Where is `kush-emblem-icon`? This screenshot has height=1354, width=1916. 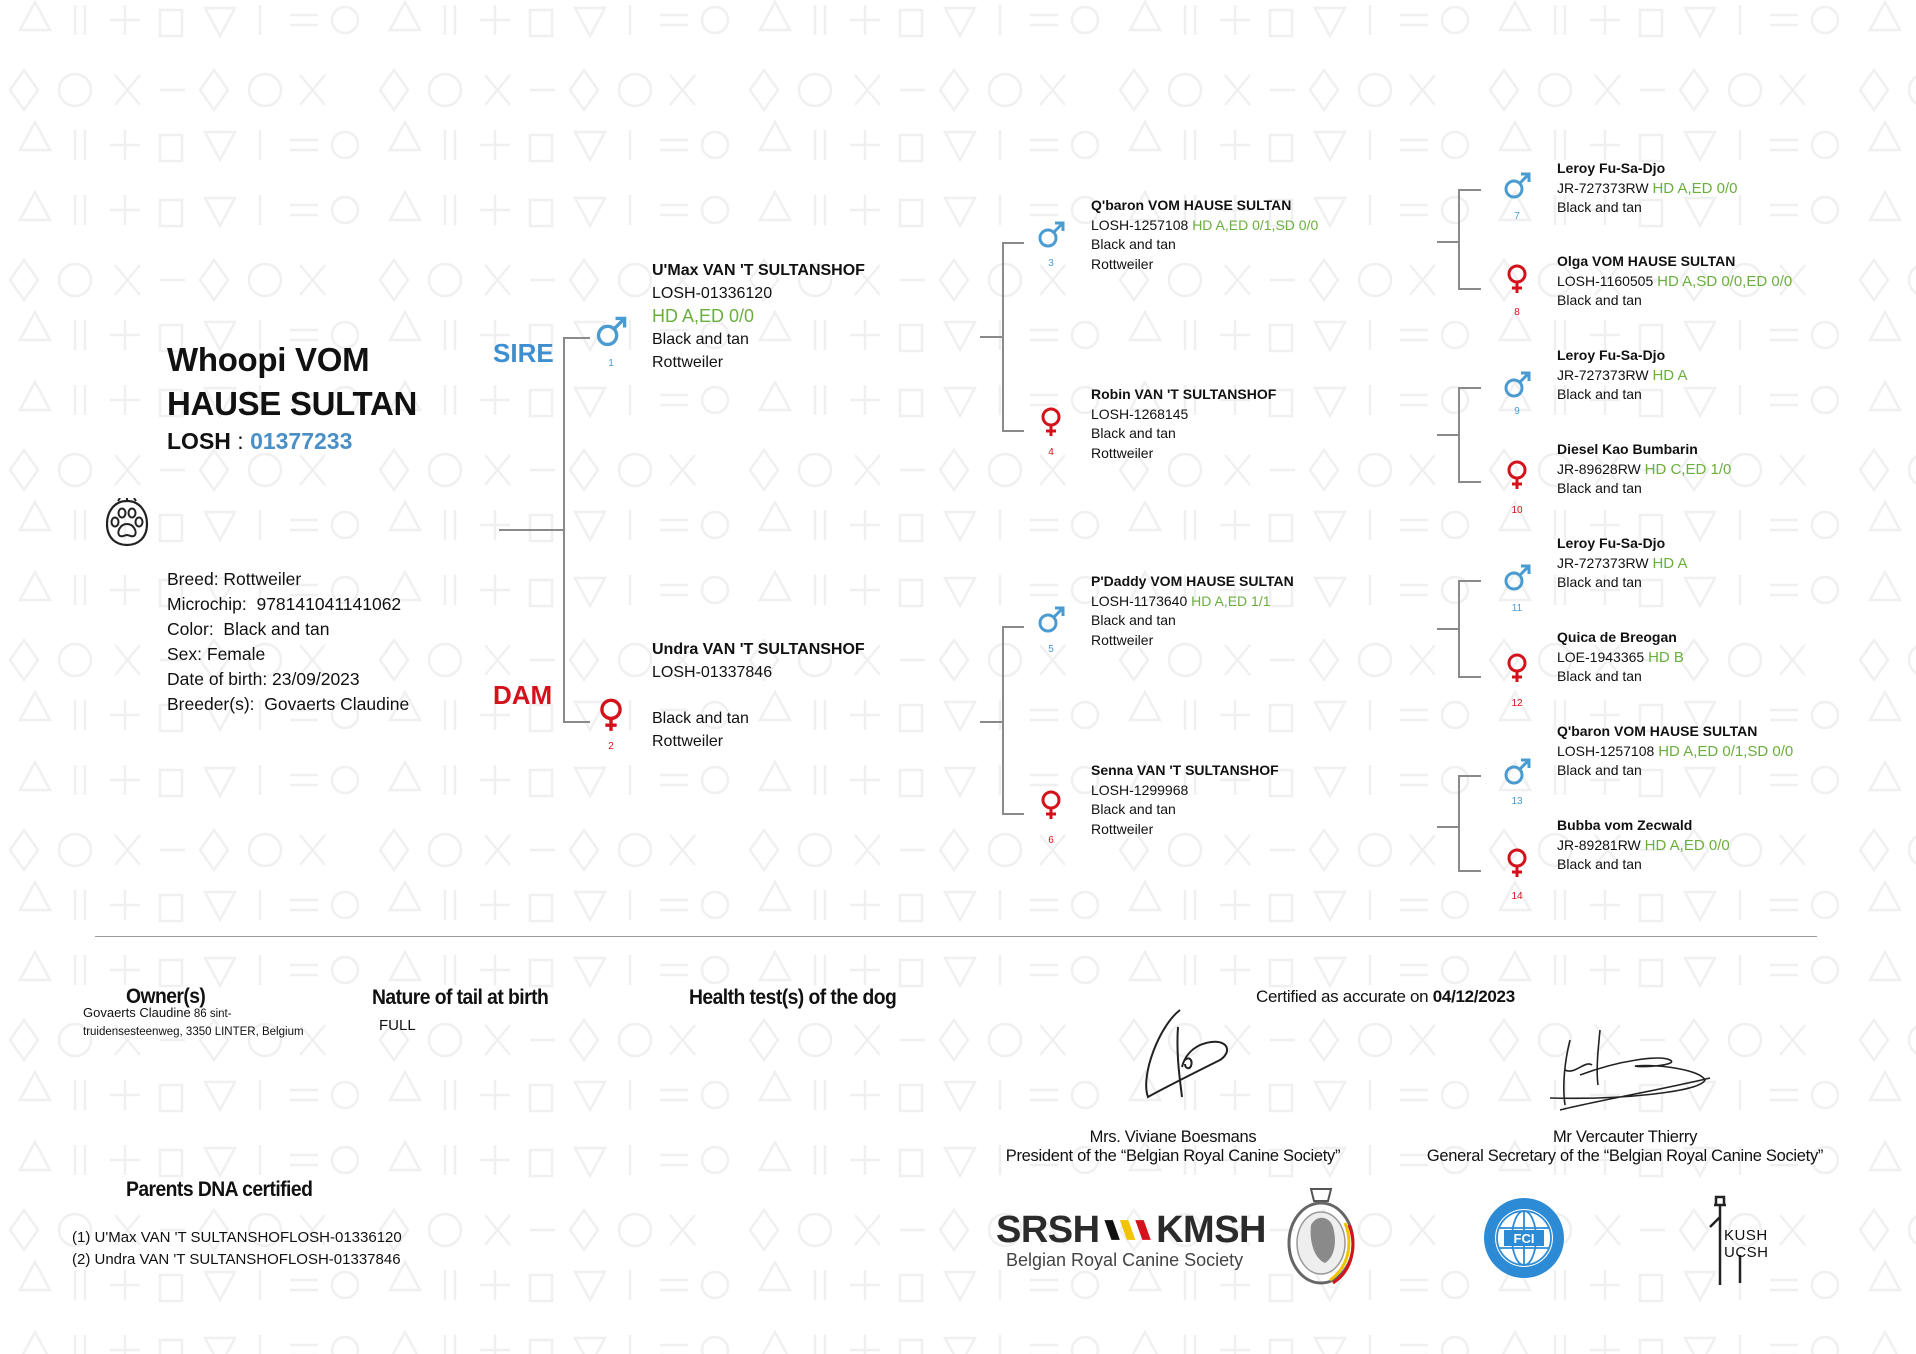 kush-emblem-icon is located at coordinates (1725, 1240).